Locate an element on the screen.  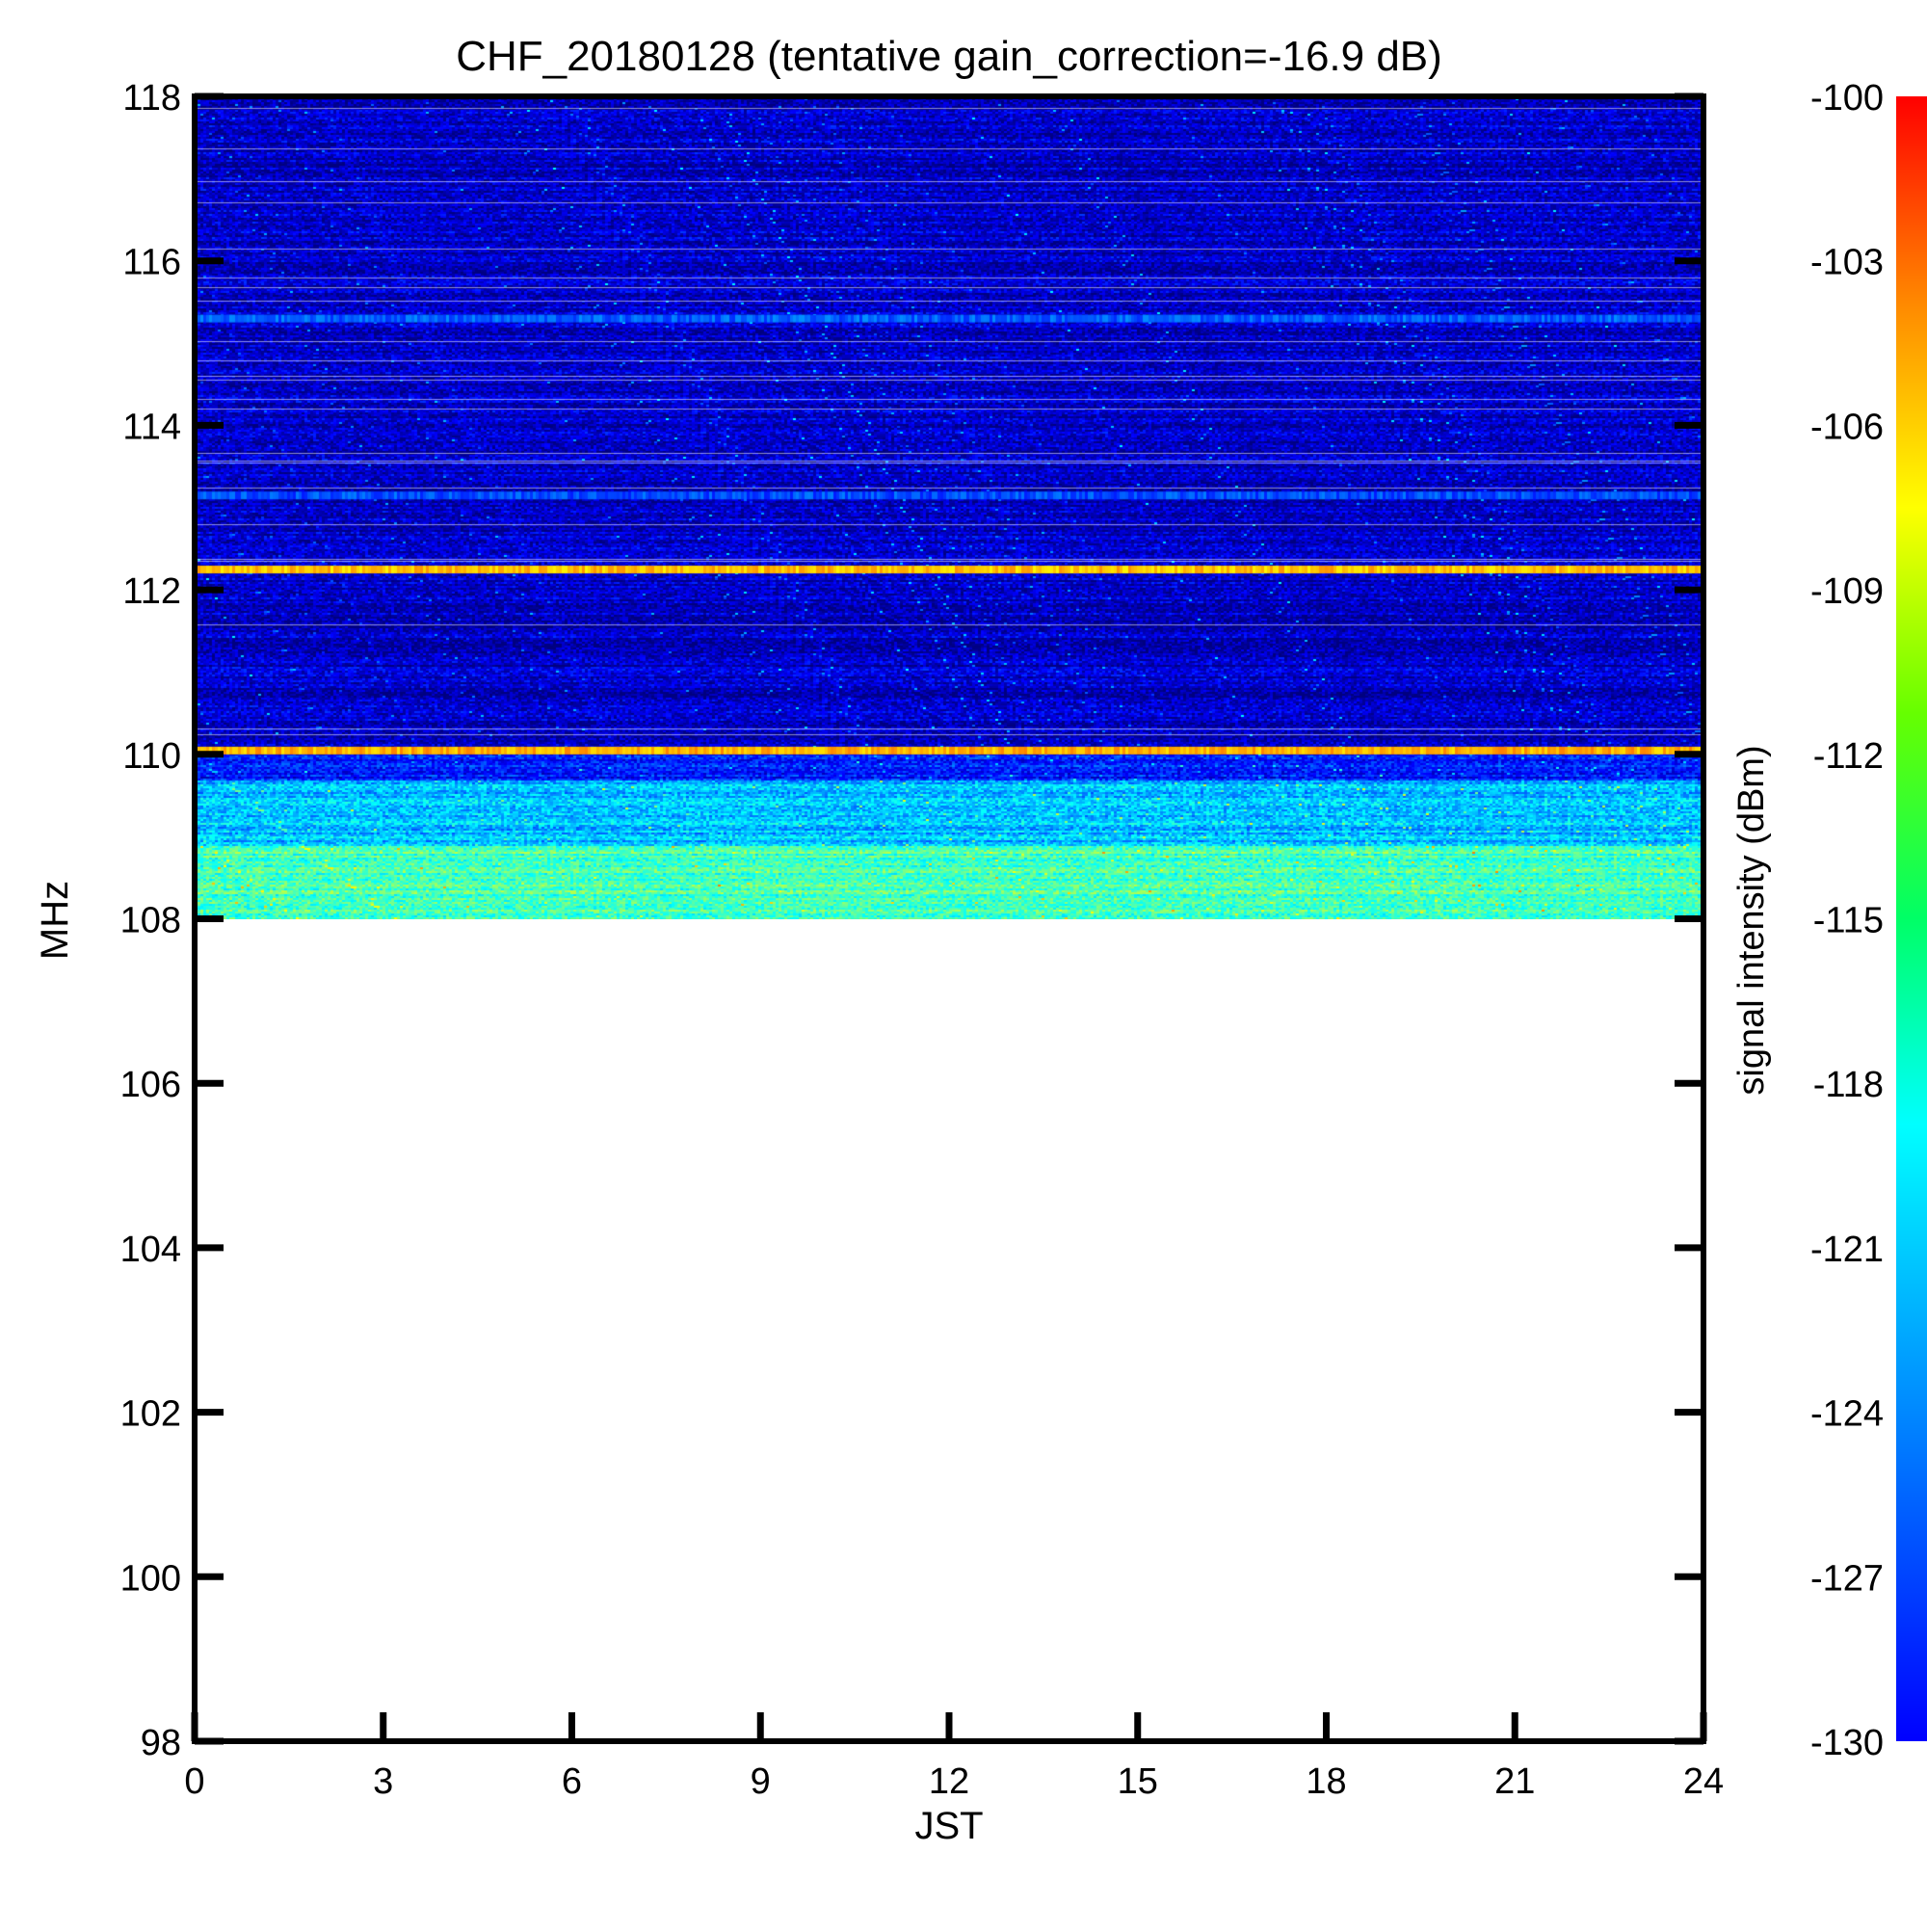
colorbar-tick-label: -112 is located at coordinates (1848, 756).